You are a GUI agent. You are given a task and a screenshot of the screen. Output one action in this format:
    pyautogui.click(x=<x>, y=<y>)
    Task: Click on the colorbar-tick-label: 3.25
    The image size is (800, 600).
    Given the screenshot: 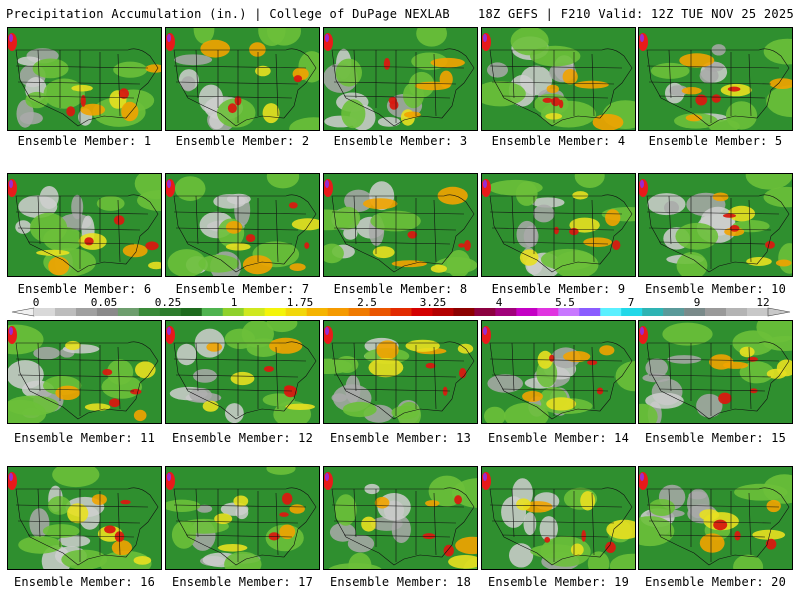 What is the action you would take?
    pyautogui.click(x=433, y=302)
    